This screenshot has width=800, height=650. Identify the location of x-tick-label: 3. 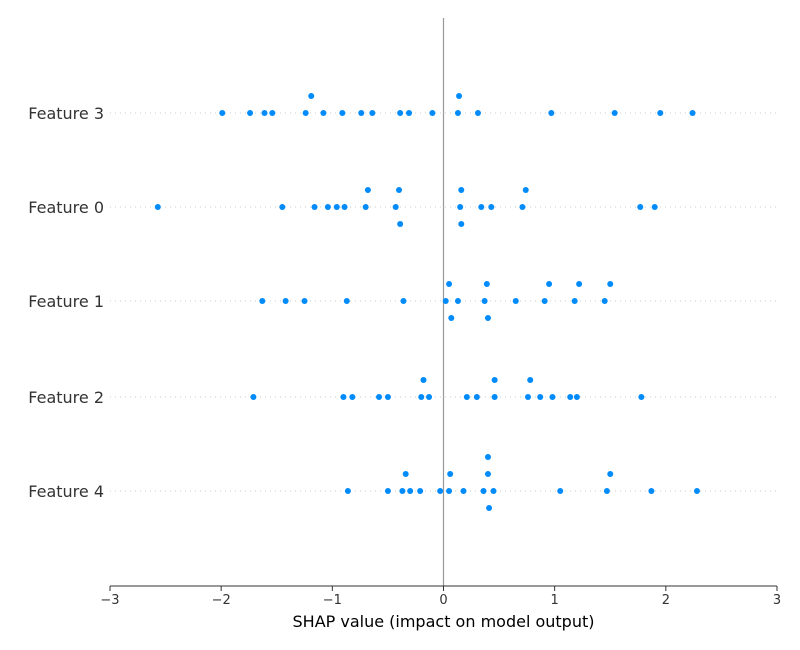
(777, 600).